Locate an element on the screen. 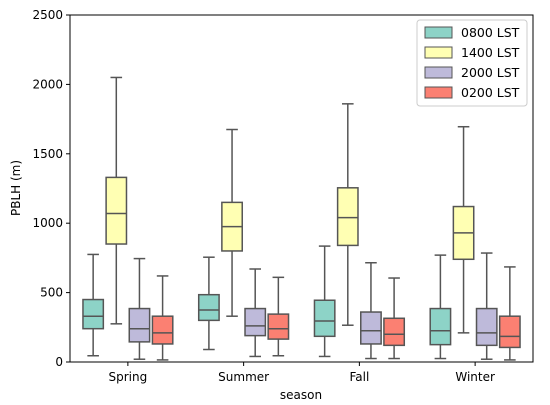 The height and width of the screenshot is (405, 550). x-tick-label: Summer is located at coordinates (243, 377).